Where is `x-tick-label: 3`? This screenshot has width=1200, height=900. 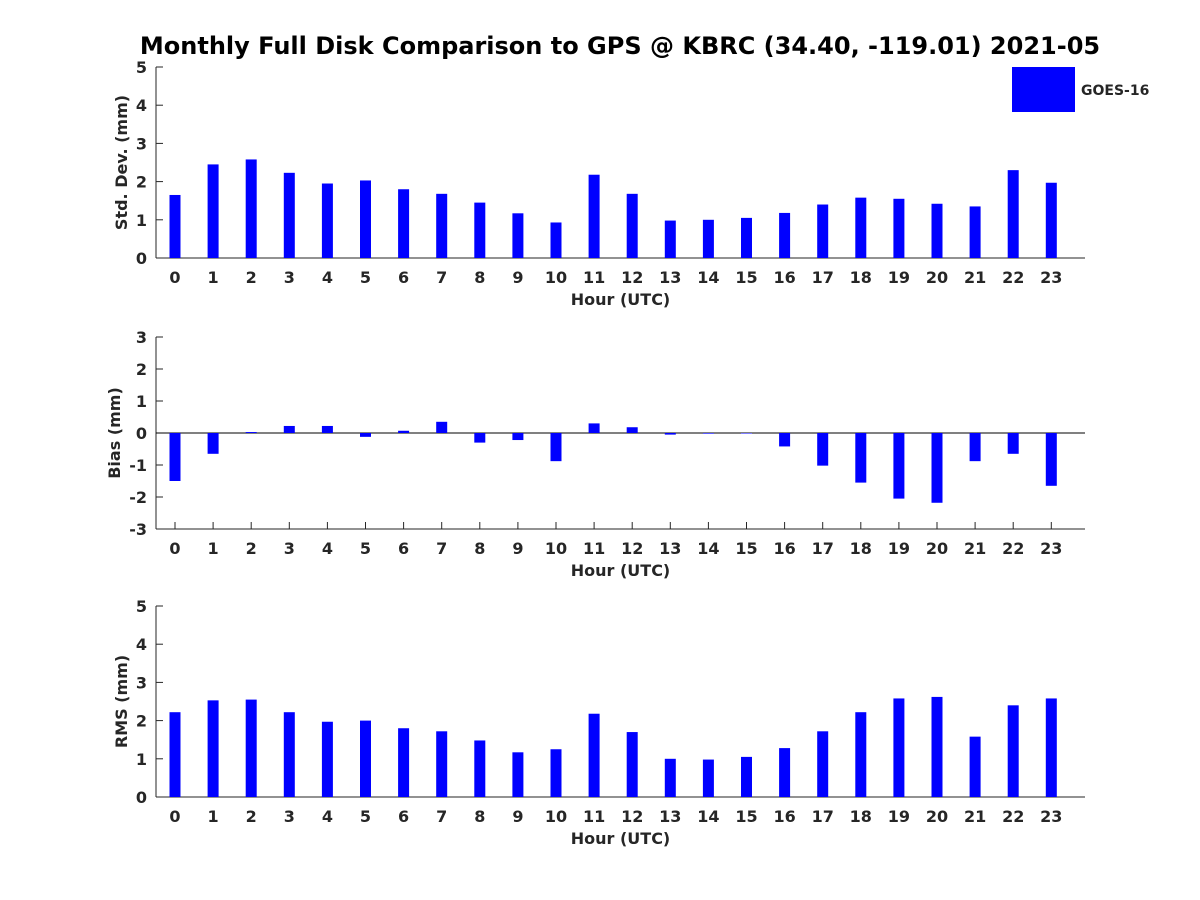 x-tick-label: 3 is located at coordinates (289, 816).